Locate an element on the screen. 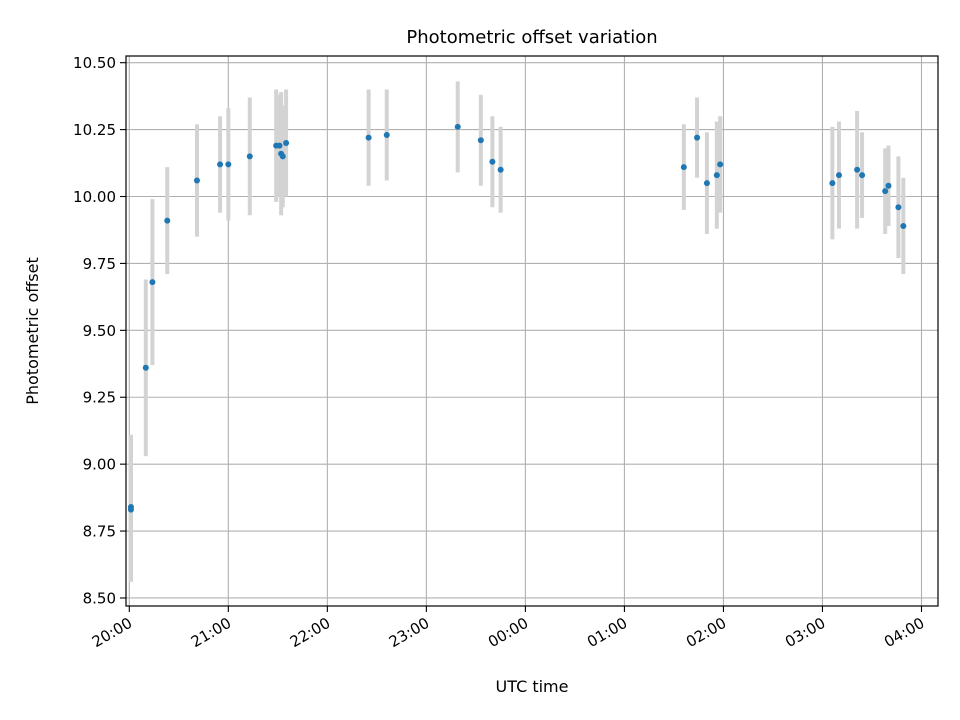 The width and height of the screenshot is (960, 720). y-tick-label: 8.75 is located at coordinates (99, 532).